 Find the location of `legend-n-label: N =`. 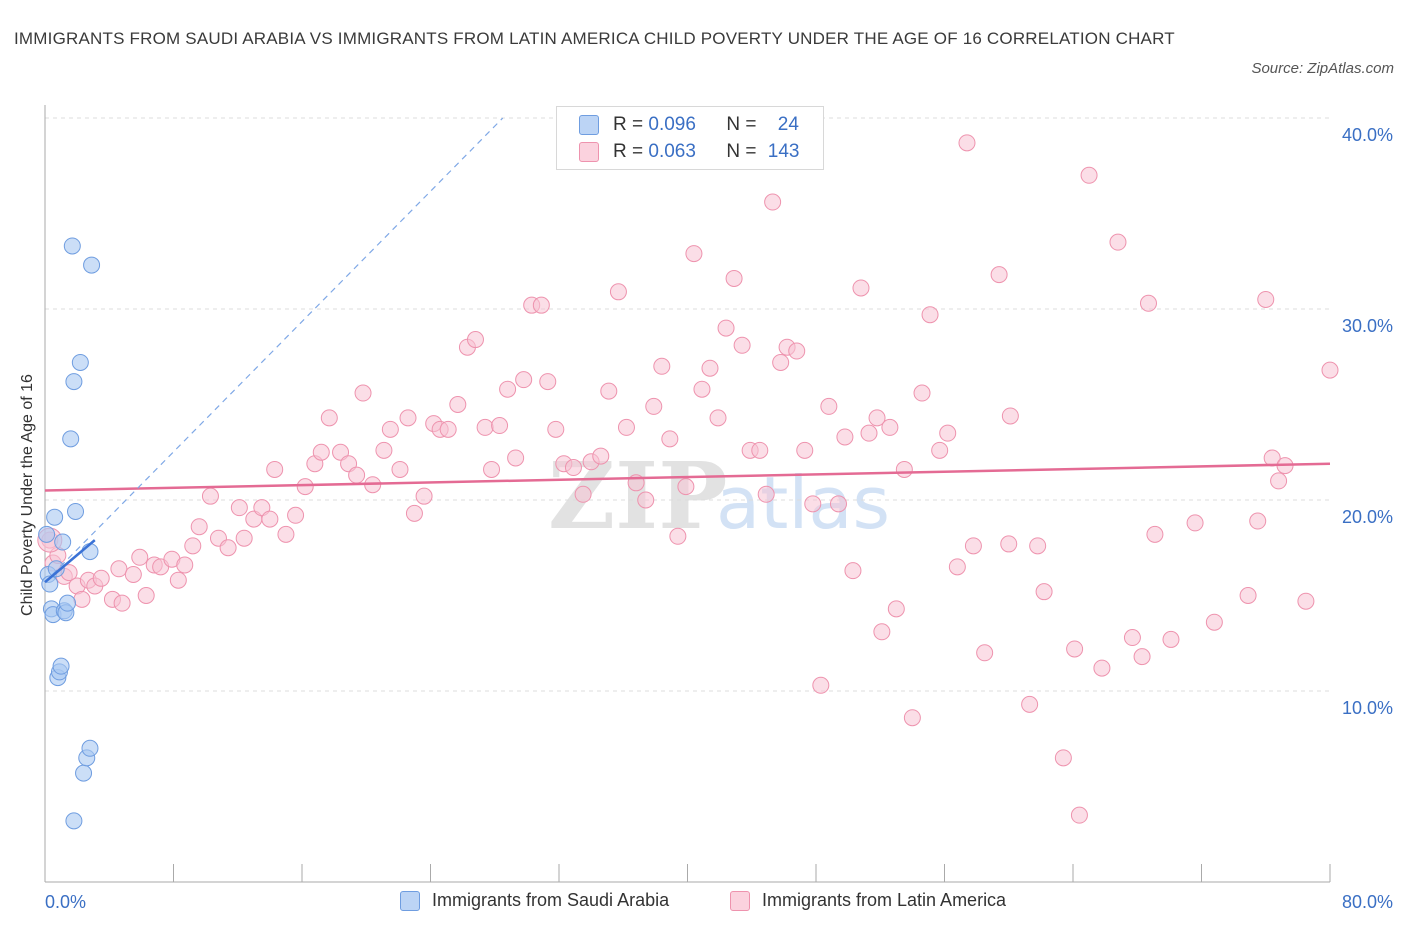

legend-n-label: N = is located at coordinates (744, 151).